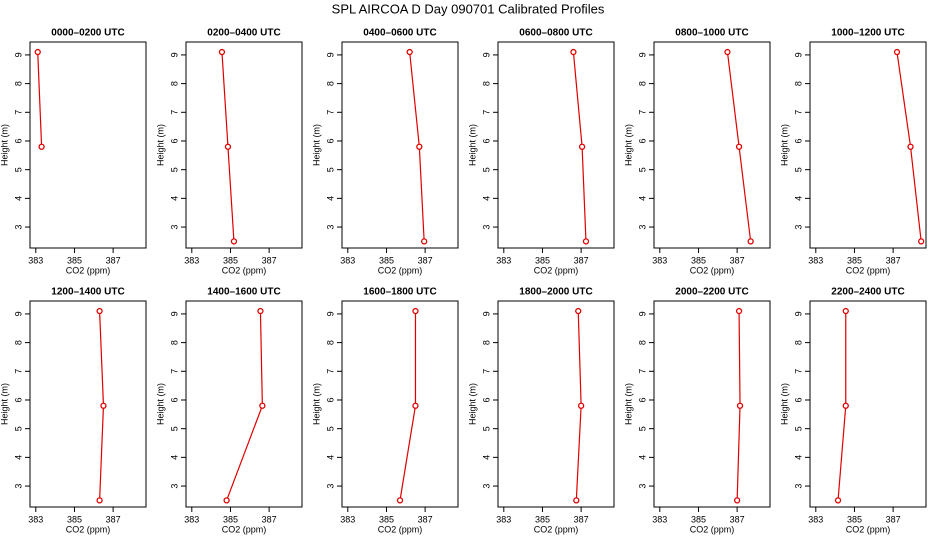 Image resolution: width=936 pixels, height=540 pixels. I want to click on panel-title: 2200–2400 UTC, so click(867, 292).